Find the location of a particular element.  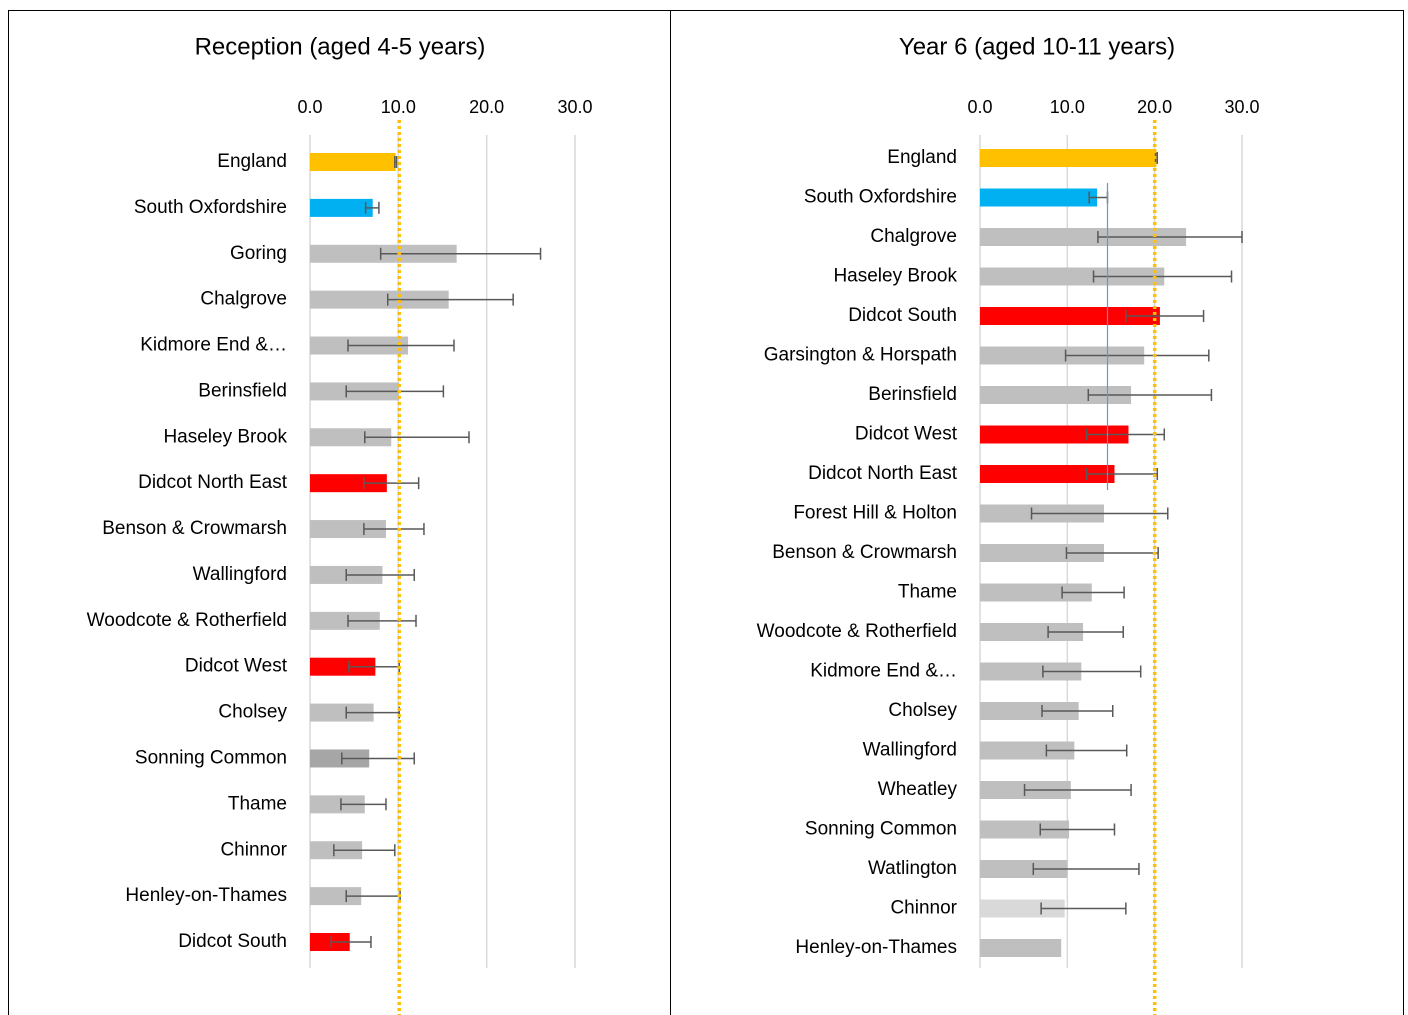

panel-title: Reception (aged 4-5 years) is located at coordinates (340, 46).